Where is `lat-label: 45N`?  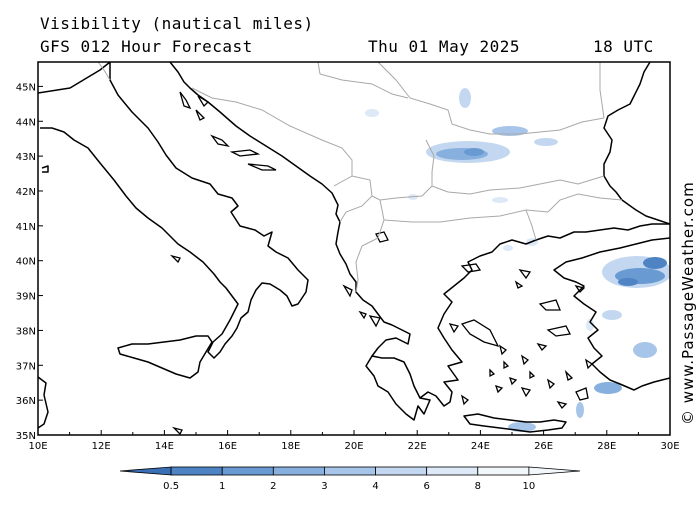 lat-label: 45N is located at coordinates (26, 87).